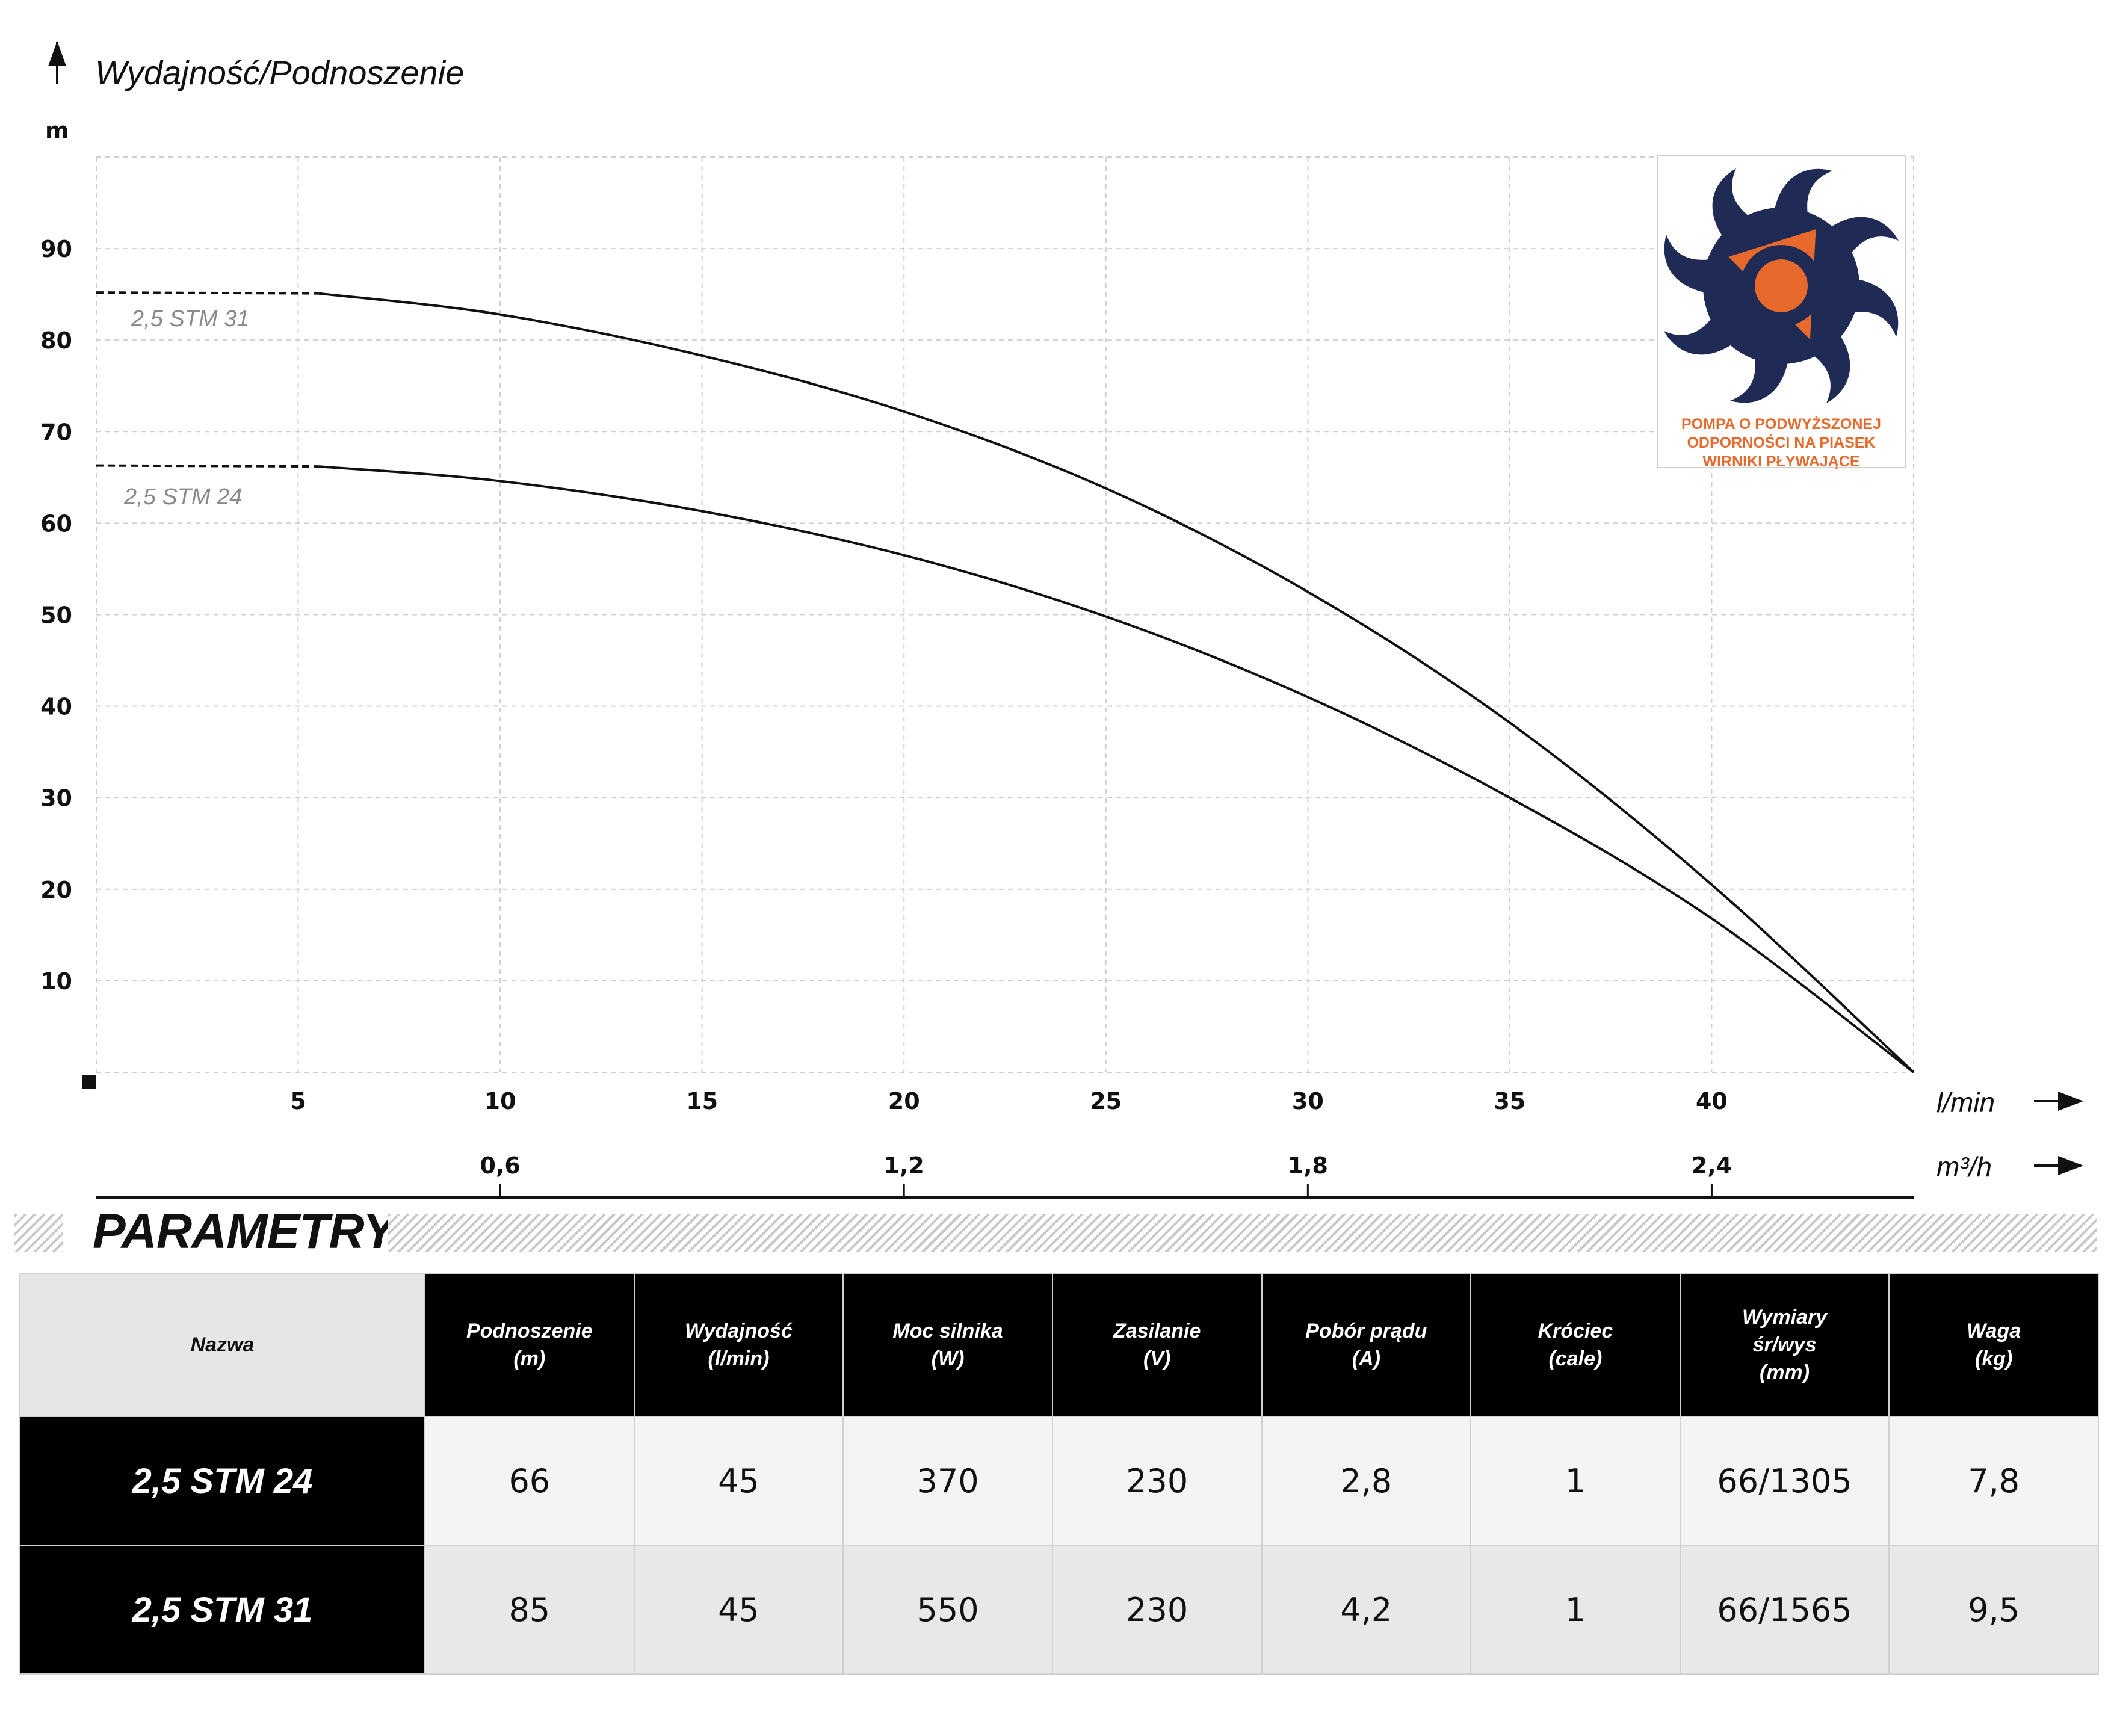 This screenshot has height=1736, width=2111. I want to click on table-row: 2,5 STM 31 85 45 550 230 4,2 1 66/1565 9,5, so click(1059, 1610).